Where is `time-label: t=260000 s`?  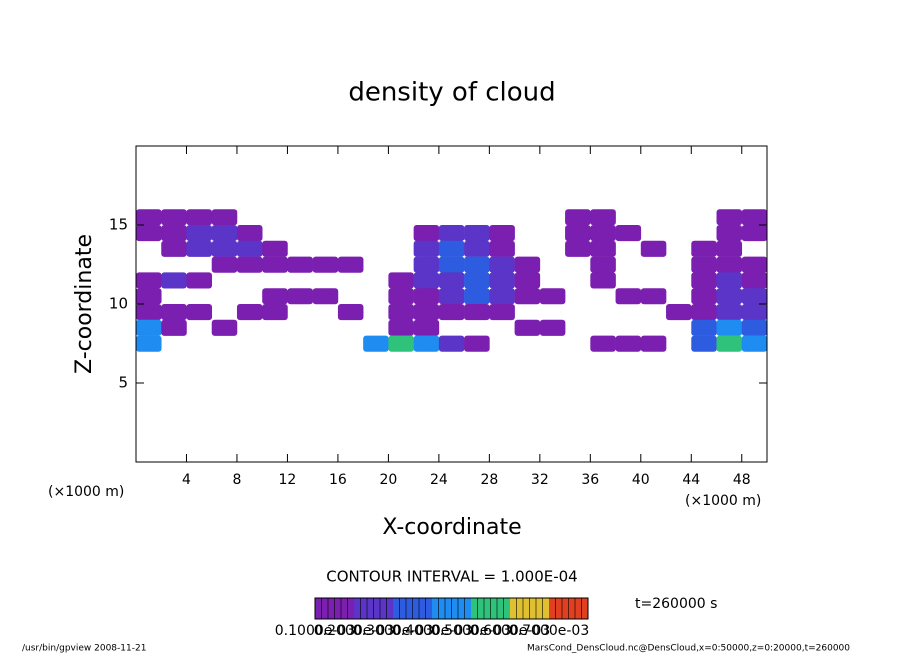
time-label: t=260000 s is located at coordinates (676, 604).